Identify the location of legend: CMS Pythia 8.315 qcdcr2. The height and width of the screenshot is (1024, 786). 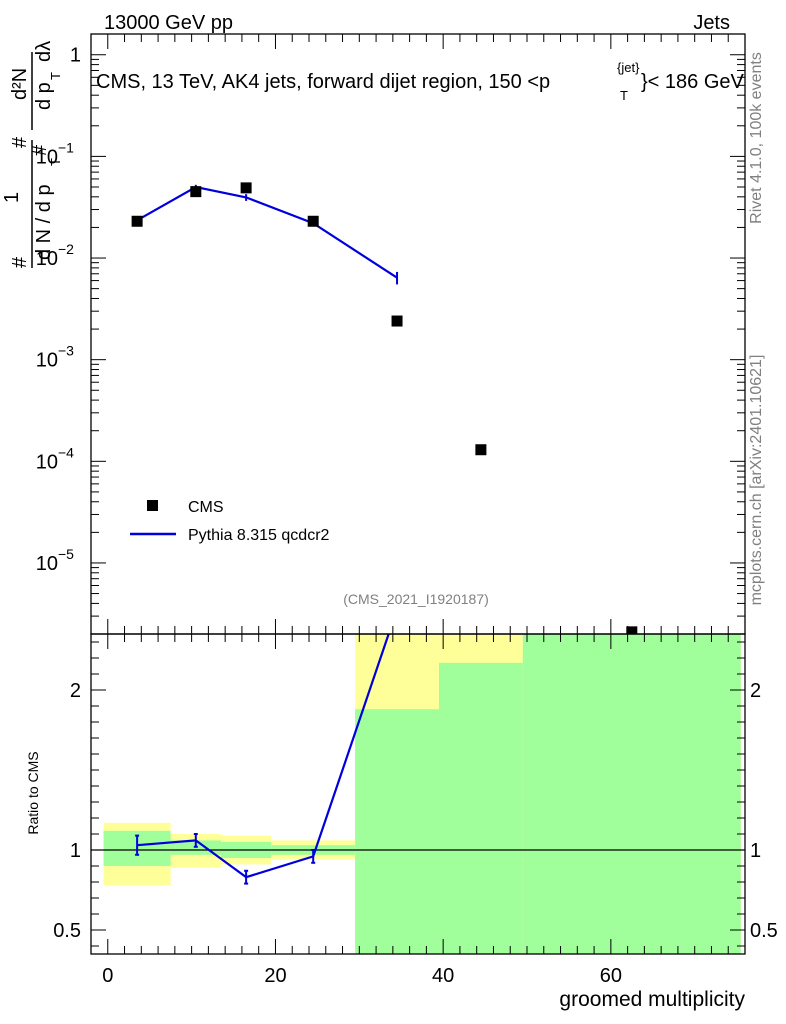
(230, 521).